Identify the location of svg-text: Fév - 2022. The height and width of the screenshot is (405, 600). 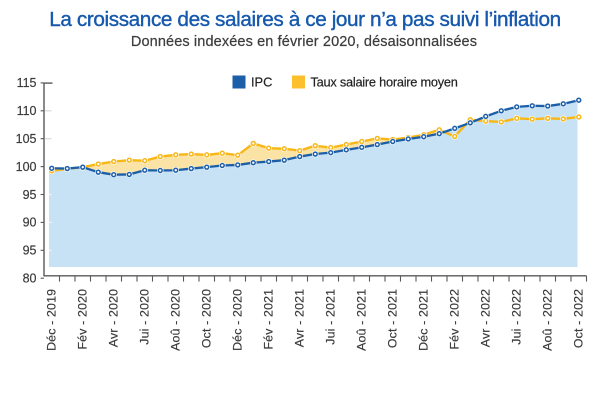
(455, 319).